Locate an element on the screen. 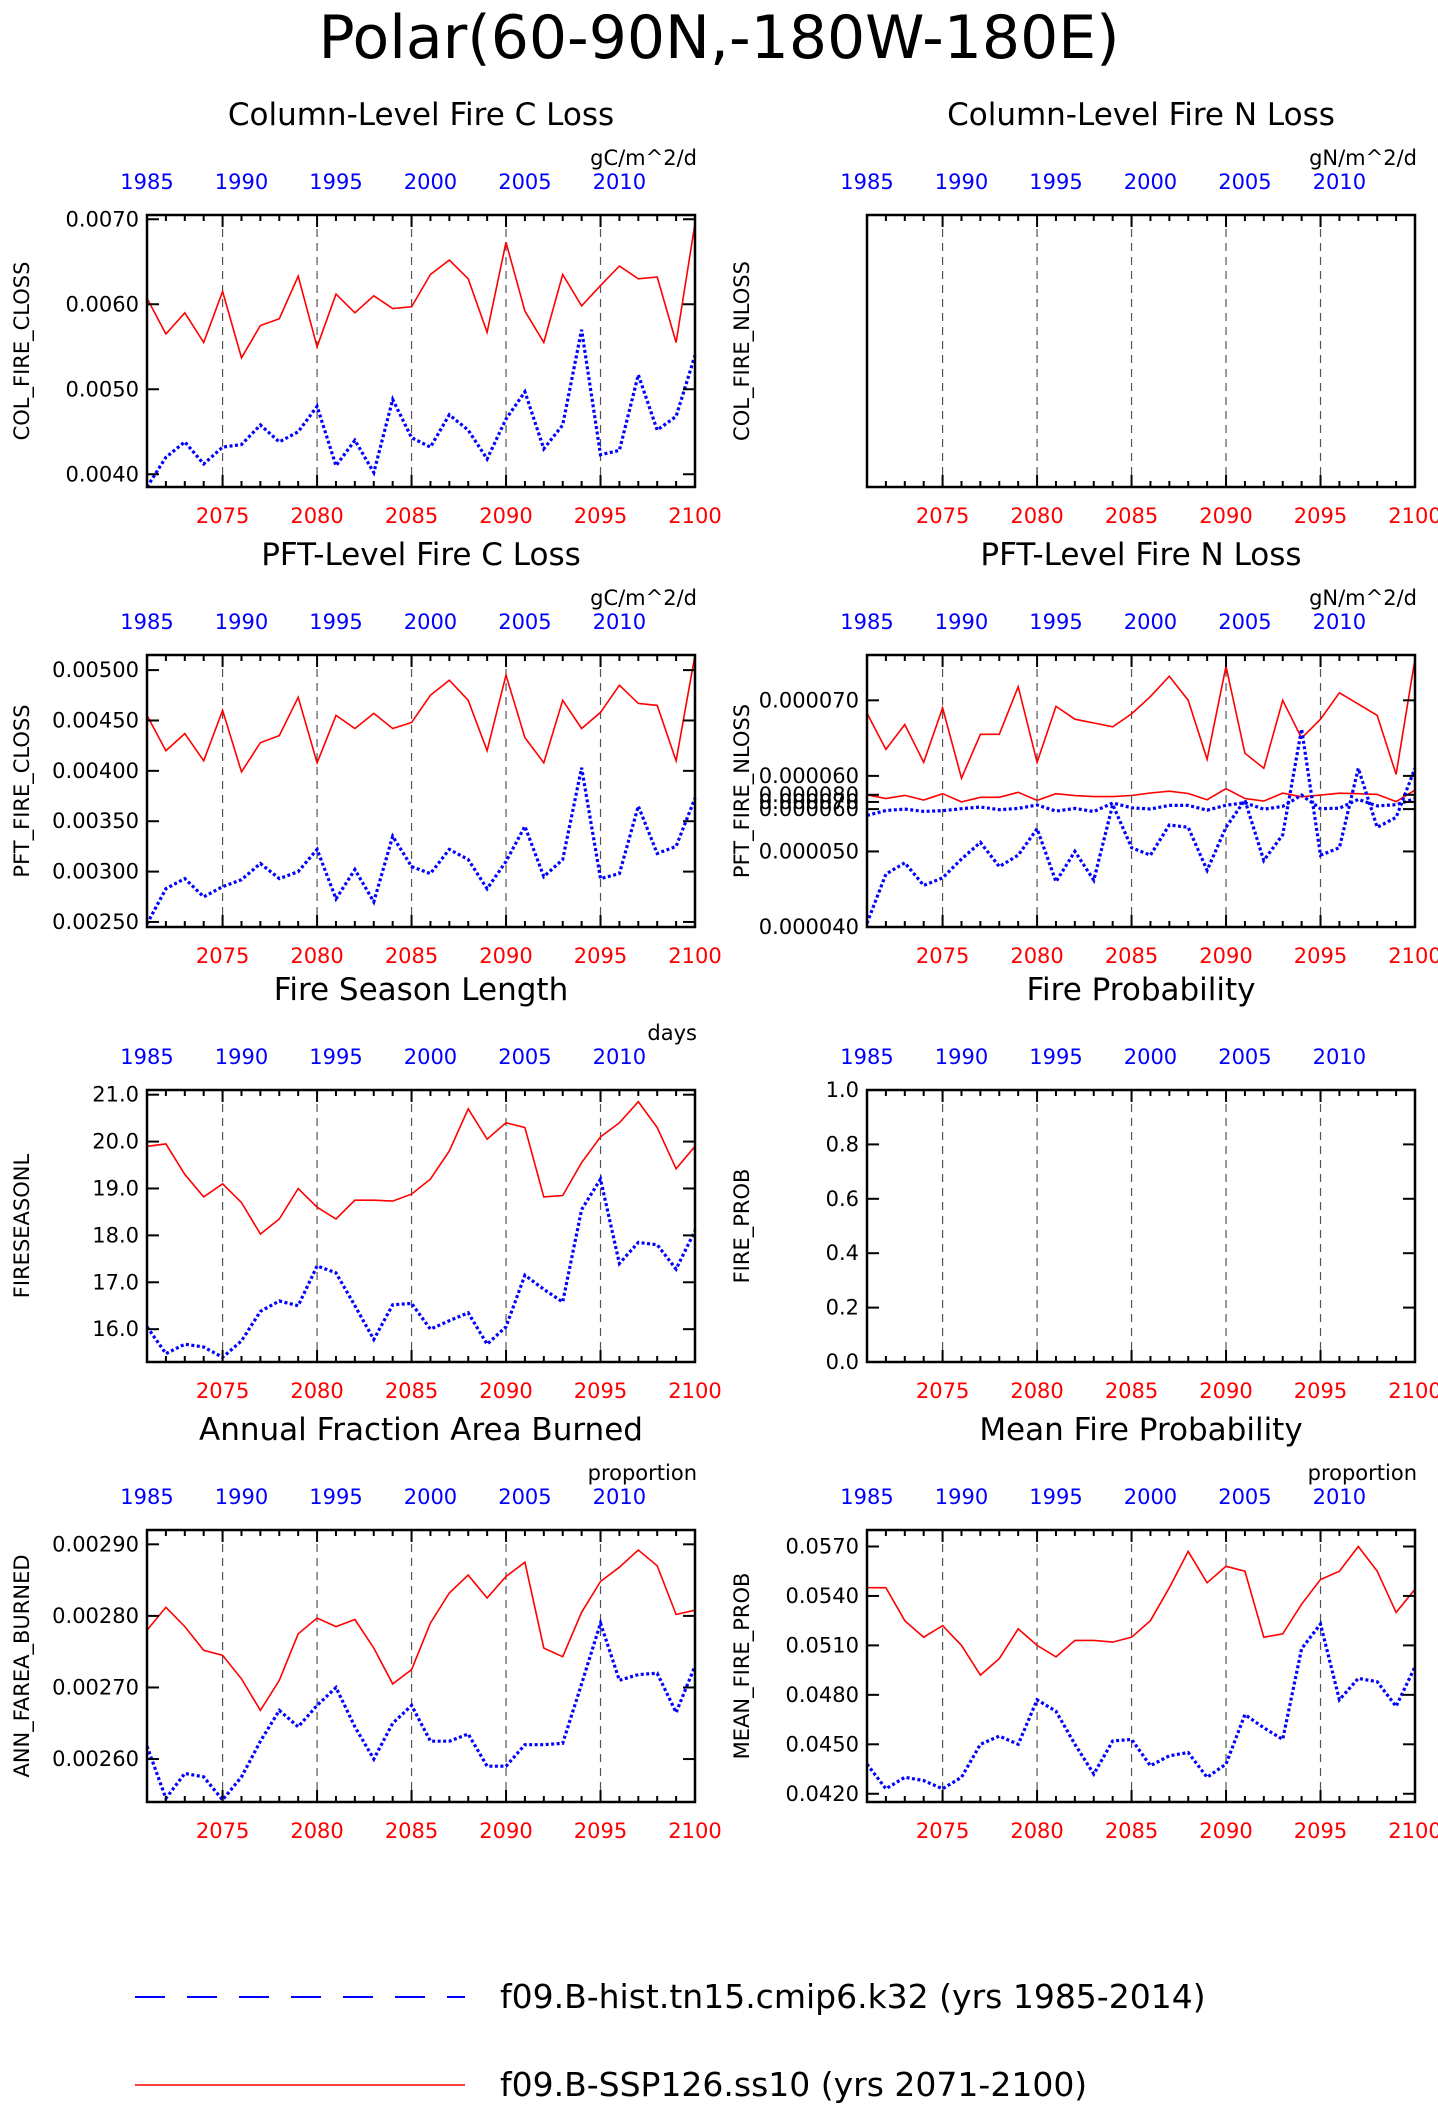 This screenshot has height=2119, width=1438. panel-title: Column-Level Fire N Loss is located at coordinates (1141, 115).